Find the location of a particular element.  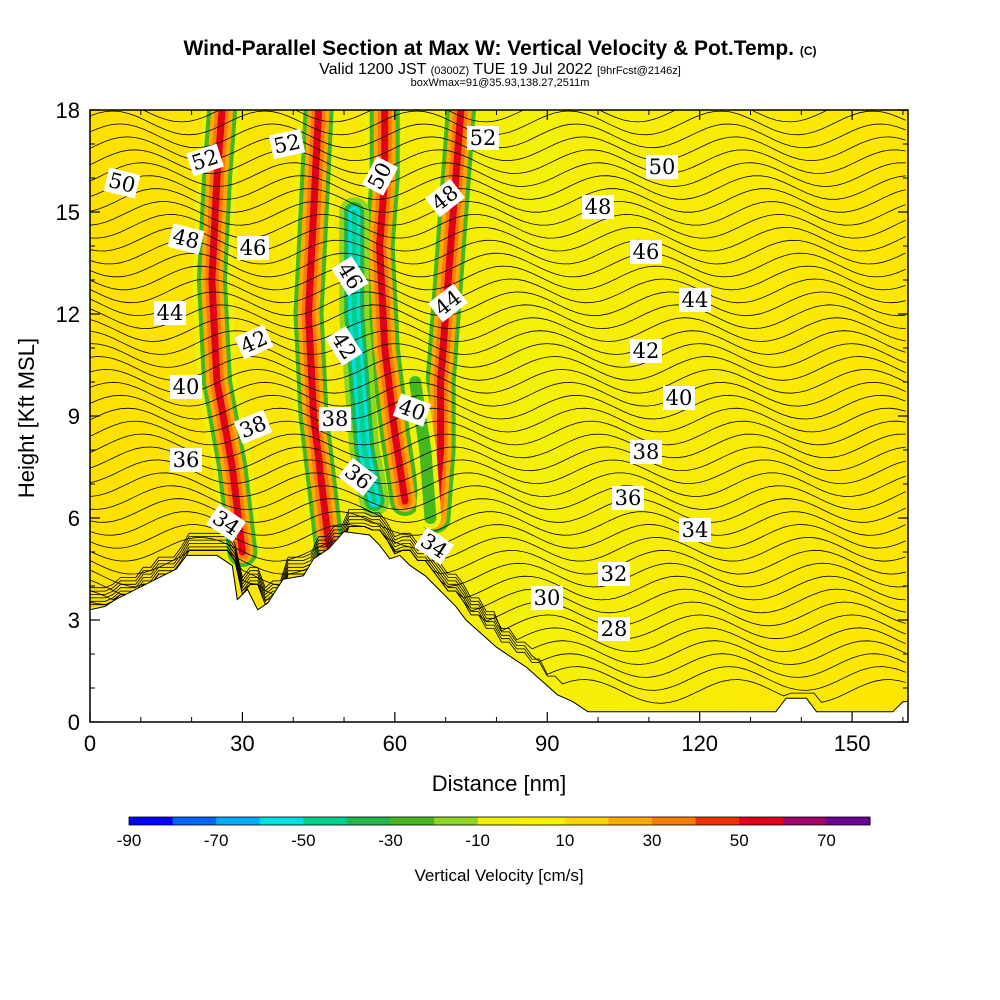

contour-label-text: 50 is located at coordinates (662, 167).